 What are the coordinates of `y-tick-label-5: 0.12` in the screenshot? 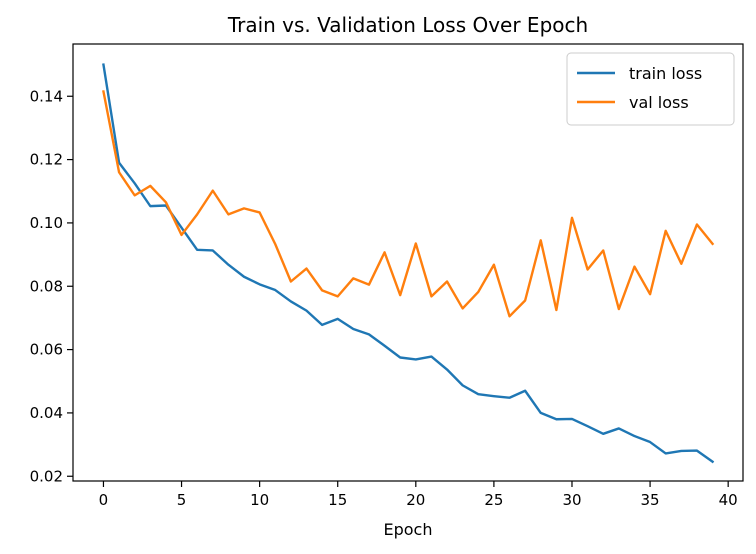 It's located at (46, 160).